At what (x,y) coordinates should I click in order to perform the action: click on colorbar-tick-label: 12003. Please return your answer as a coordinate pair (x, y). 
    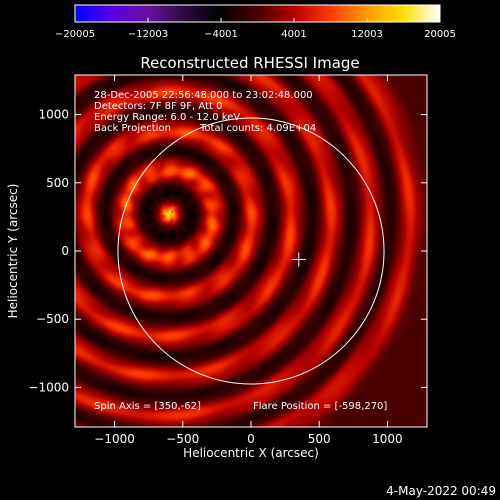
    Looking at the image, I should click on (367, 34).